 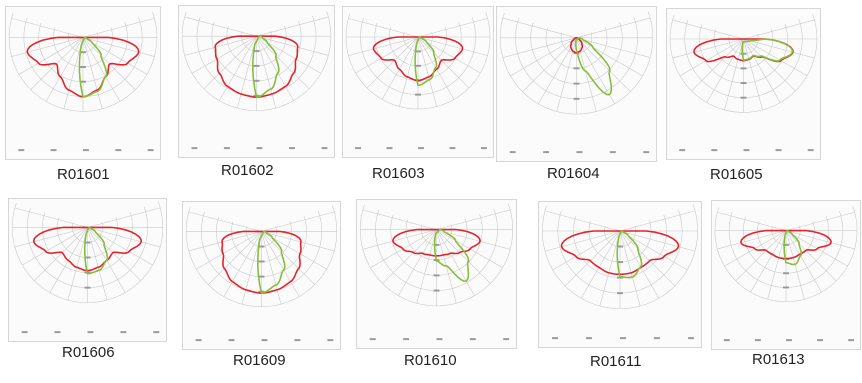 What do you see at coordinates (616, 361) in the screenshot?
I see `chart-caption: R01611` at bounding box center [616, 361].